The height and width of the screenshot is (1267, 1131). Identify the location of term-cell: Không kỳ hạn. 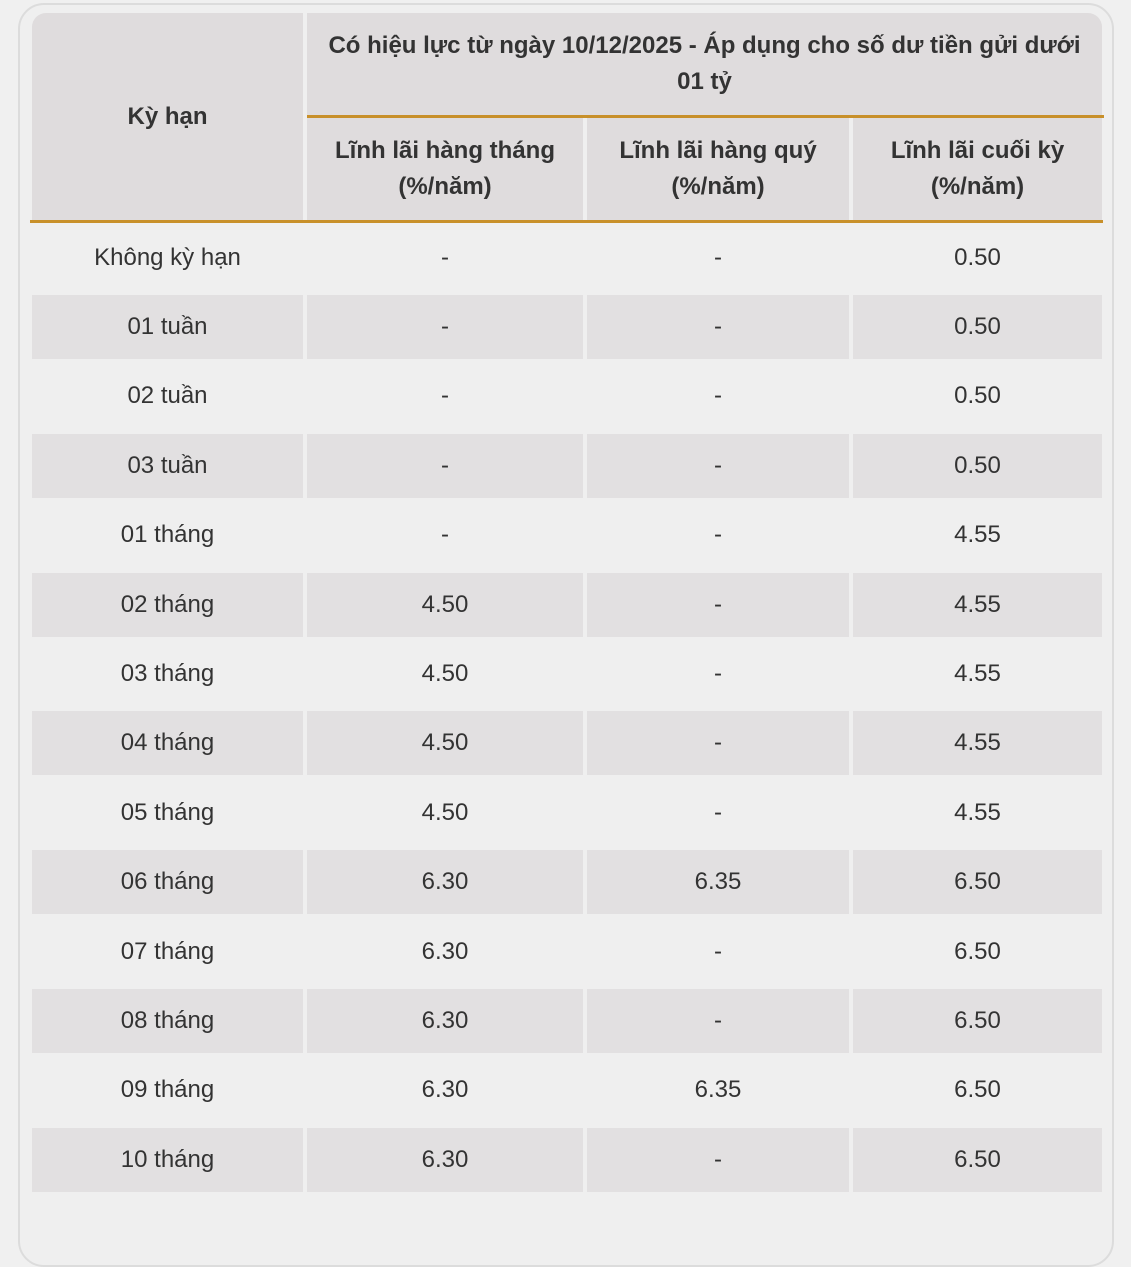
(167, 257).